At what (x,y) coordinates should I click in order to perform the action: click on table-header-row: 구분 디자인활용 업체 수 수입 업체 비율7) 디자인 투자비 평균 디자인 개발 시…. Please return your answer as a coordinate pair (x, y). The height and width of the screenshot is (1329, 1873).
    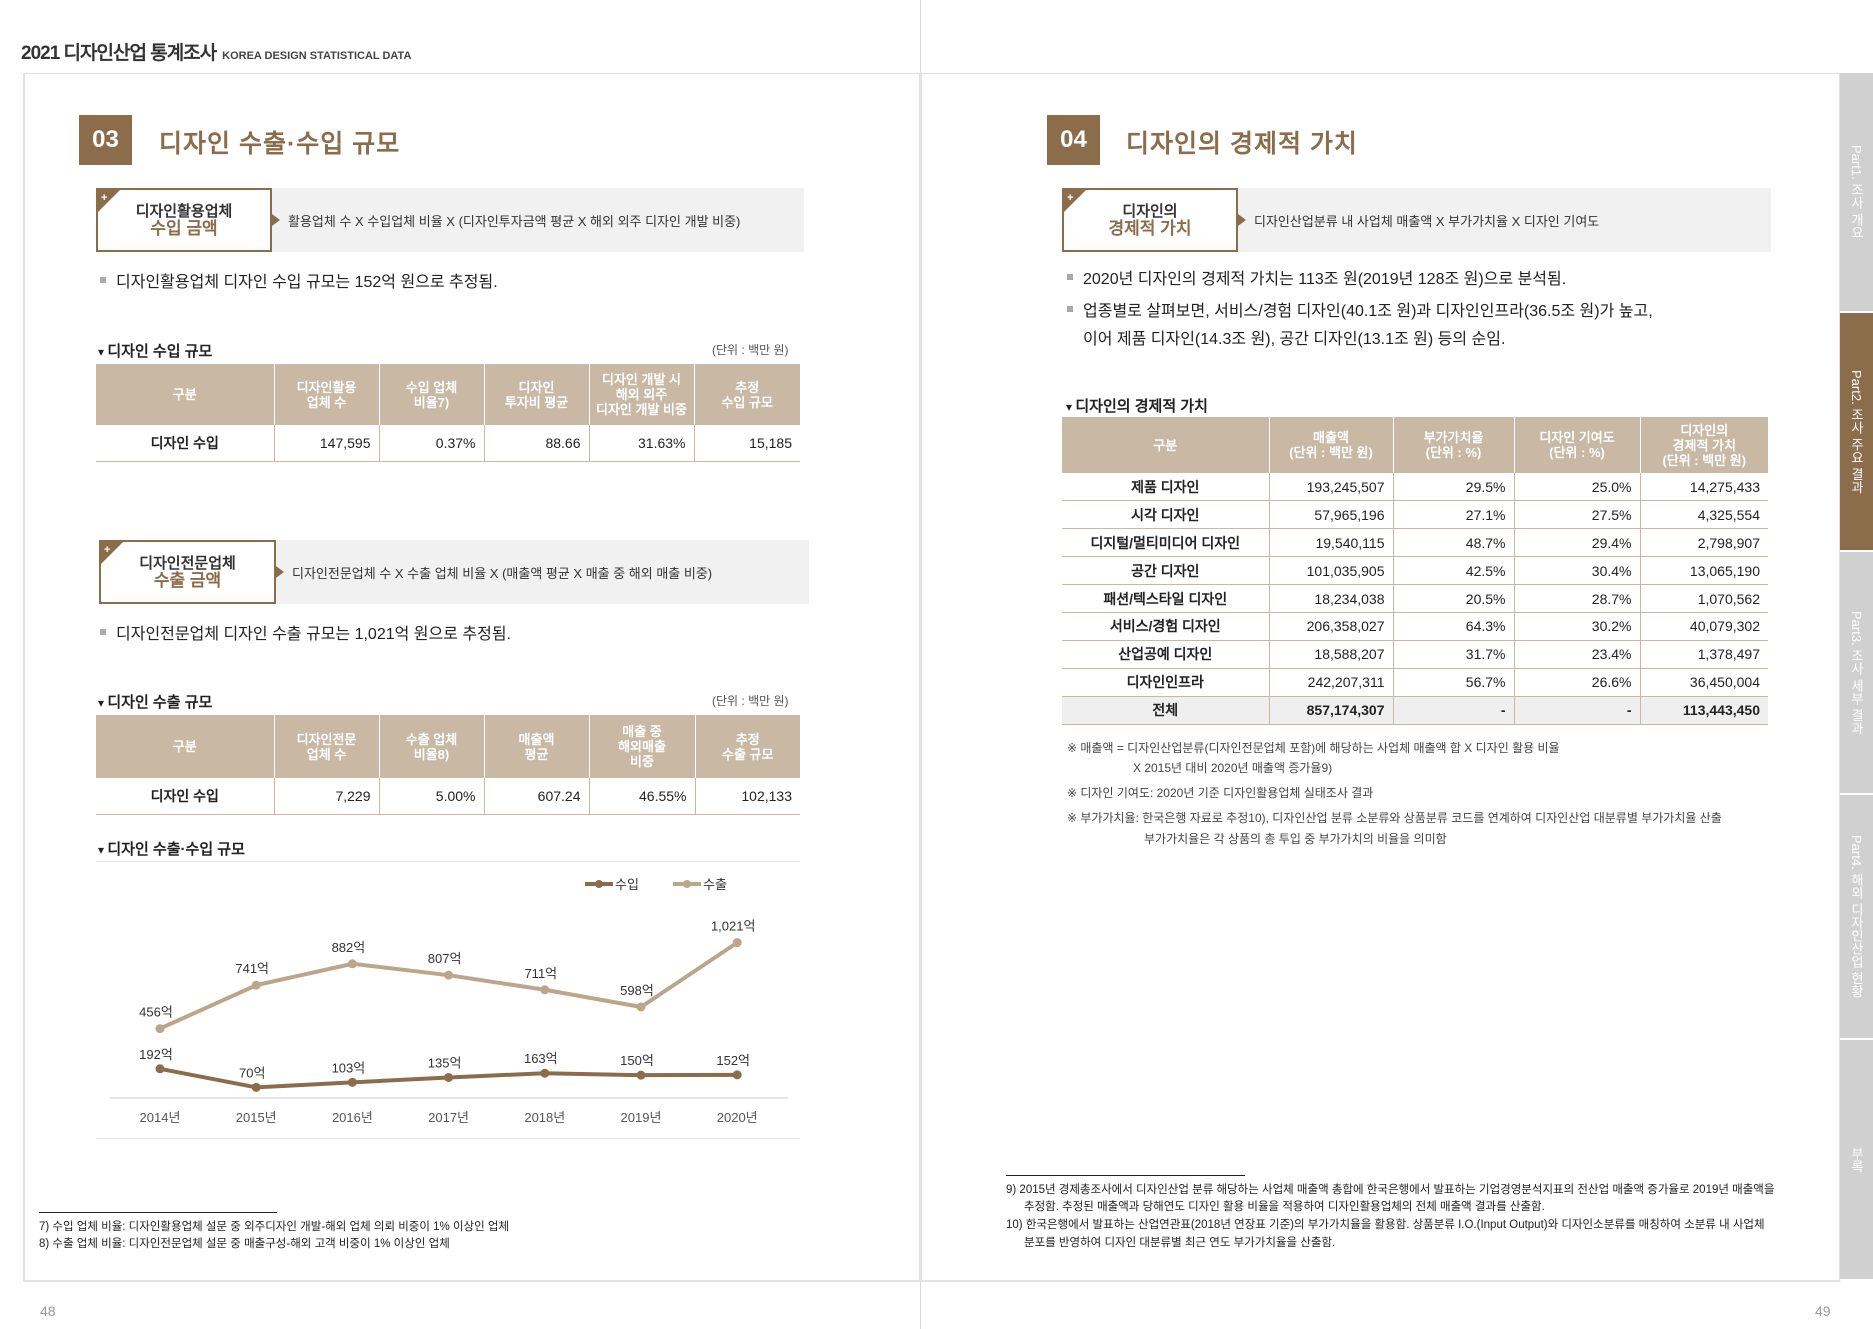
    Looking at the image, I should click on (448, 394).